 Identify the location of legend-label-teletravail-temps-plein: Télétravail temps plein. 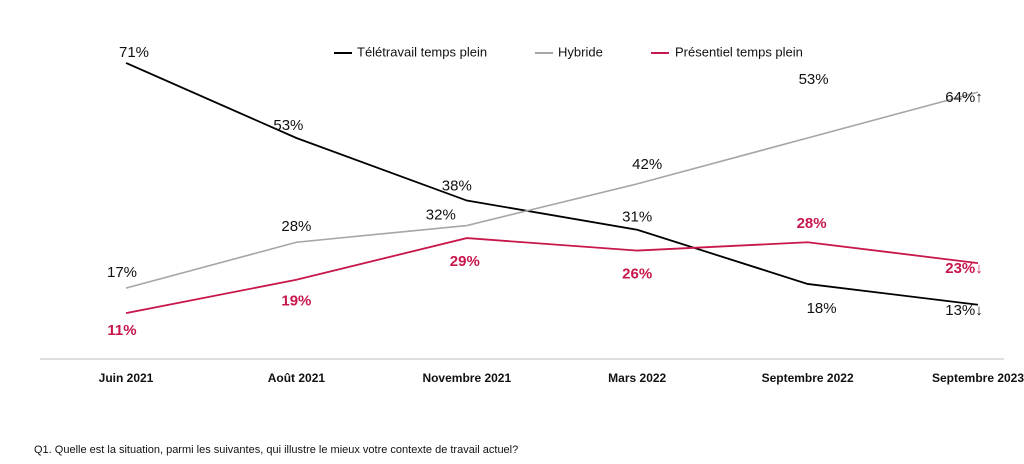
(422, 51).